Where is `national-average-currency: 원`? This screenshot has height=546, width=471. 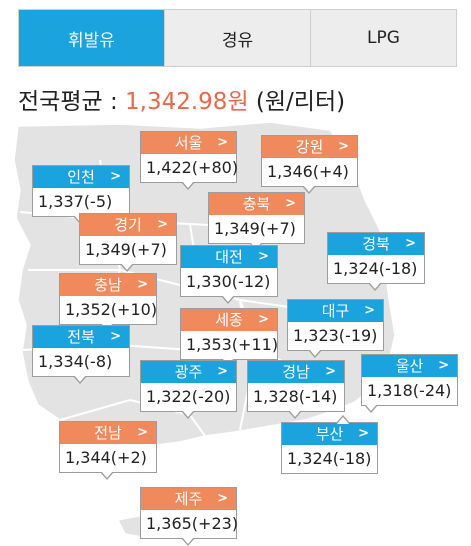 national-average-currency: 원 is located at coordinates (238, 102).